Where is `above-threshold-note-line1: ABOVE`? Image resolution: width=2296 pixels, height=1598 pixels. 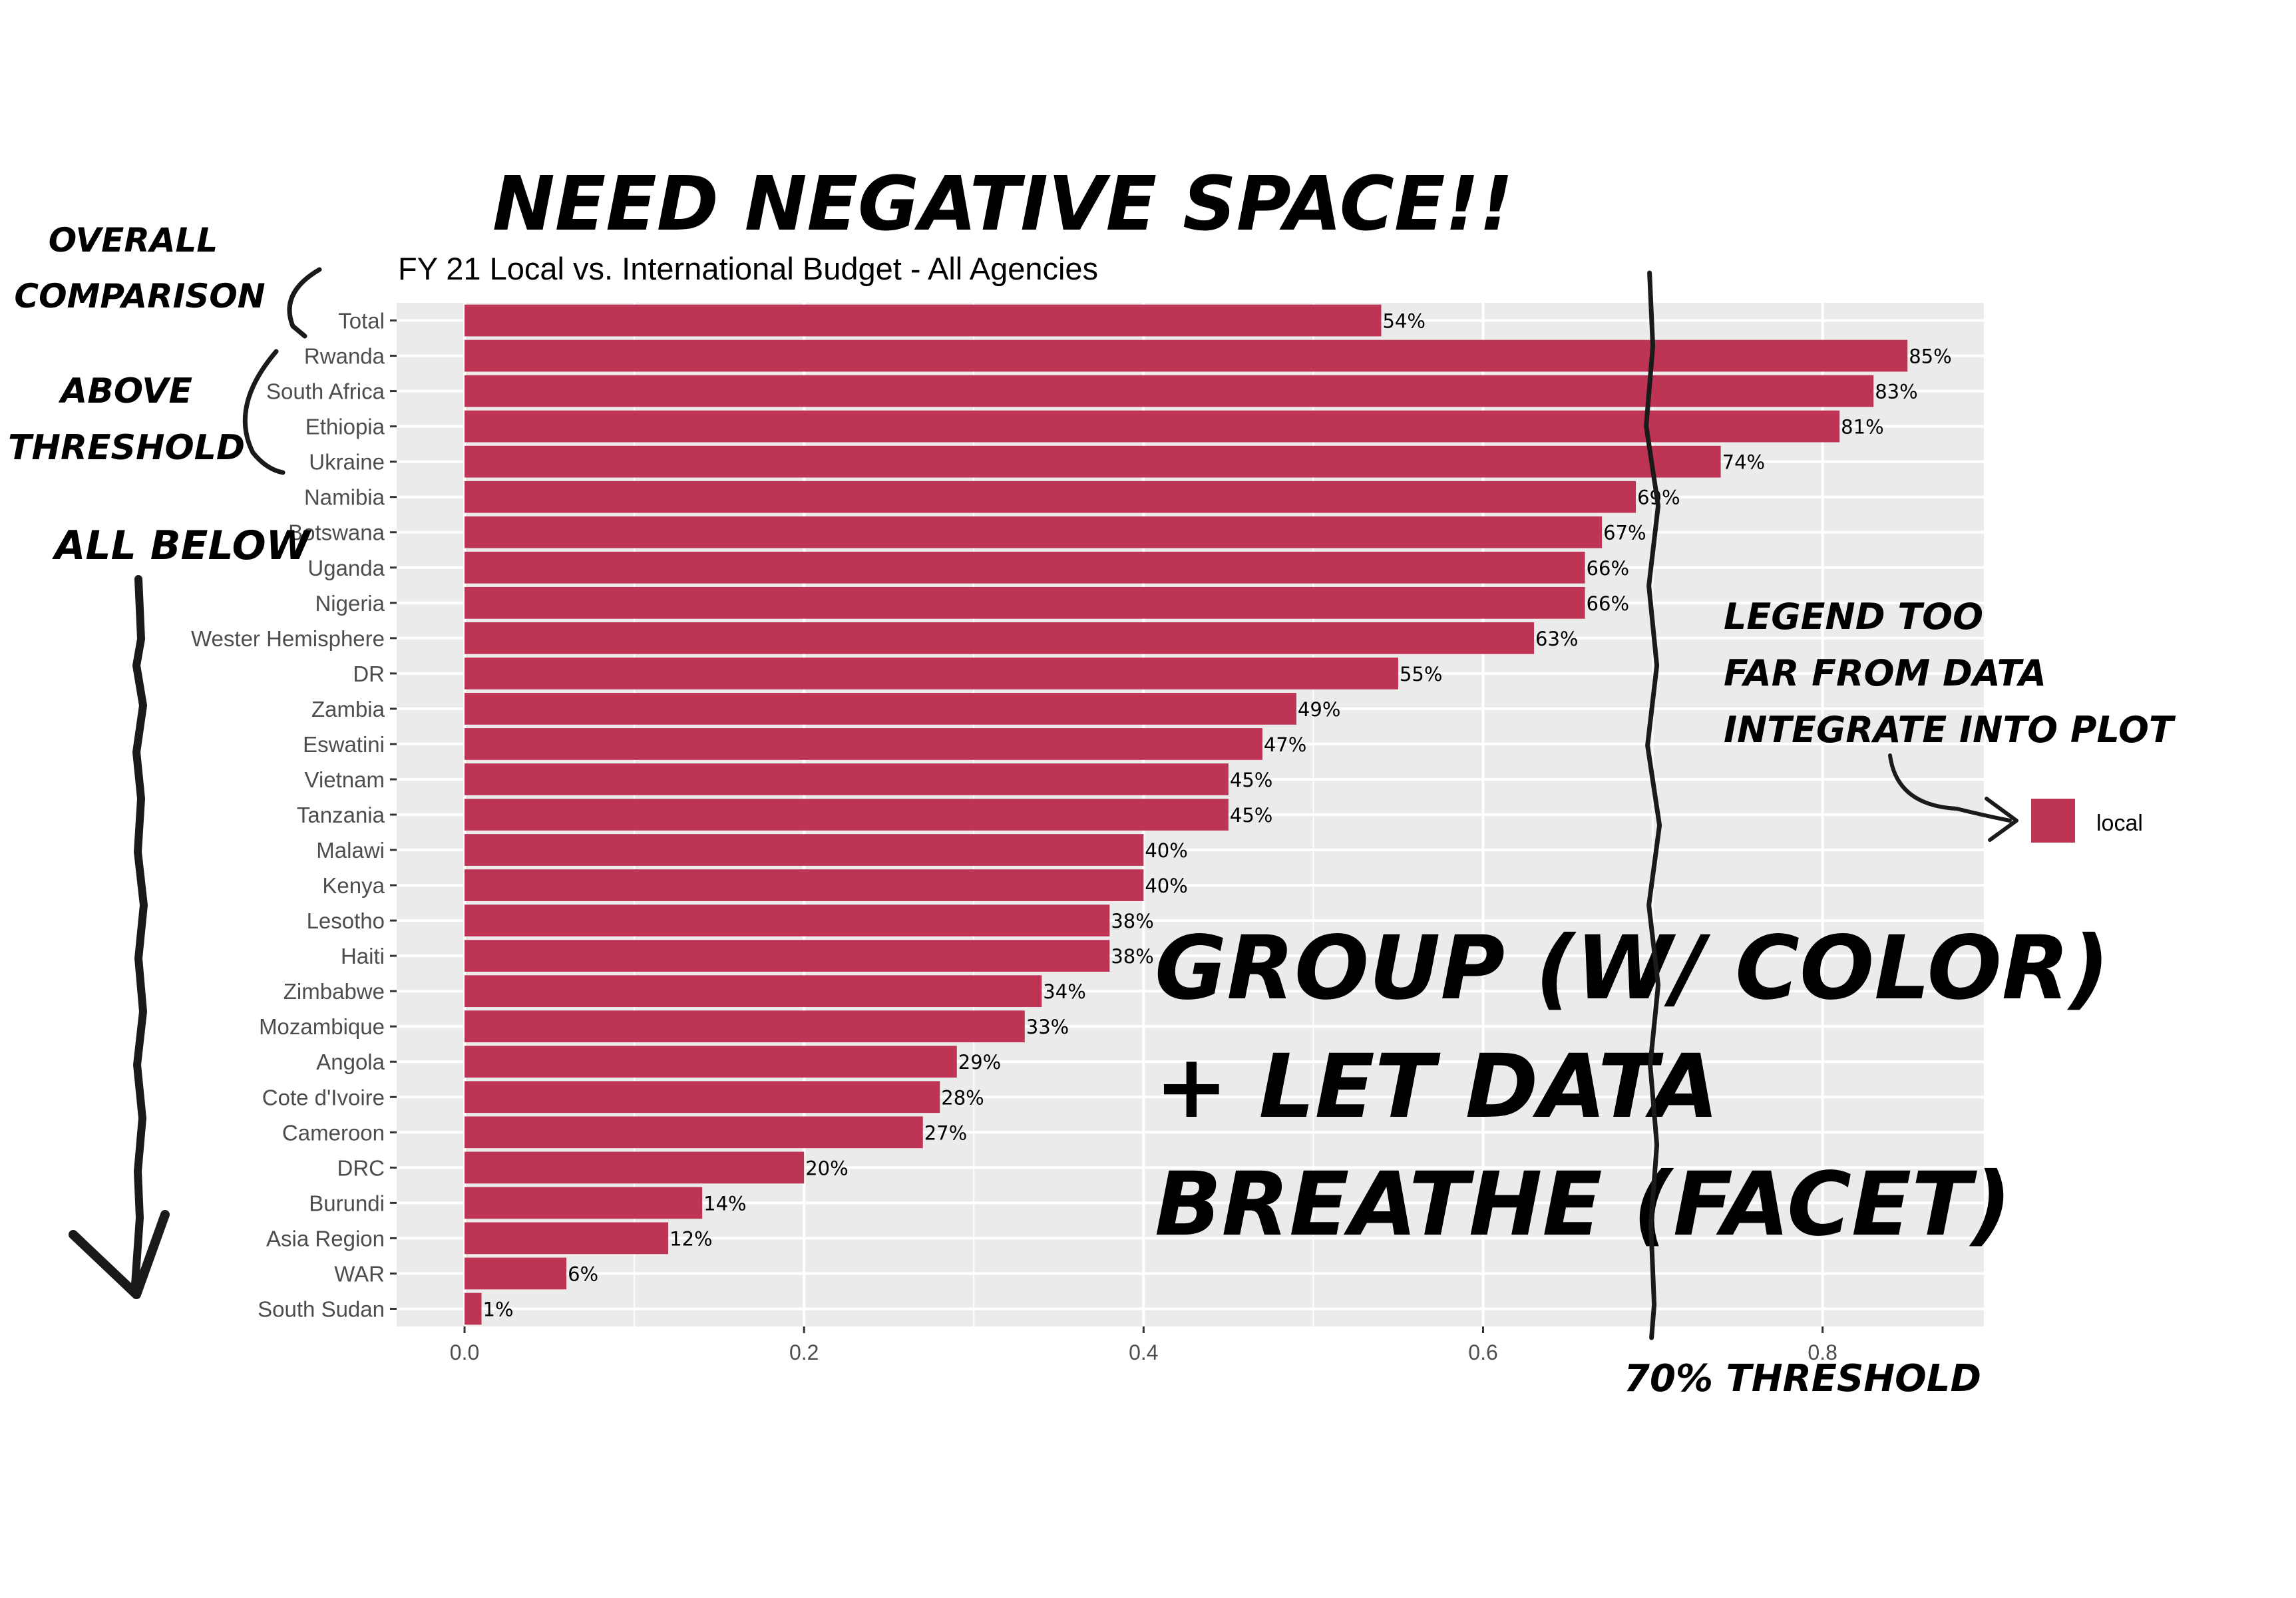
above-threshold-note-line1: ABOVE is located at coordinates (125, 391).